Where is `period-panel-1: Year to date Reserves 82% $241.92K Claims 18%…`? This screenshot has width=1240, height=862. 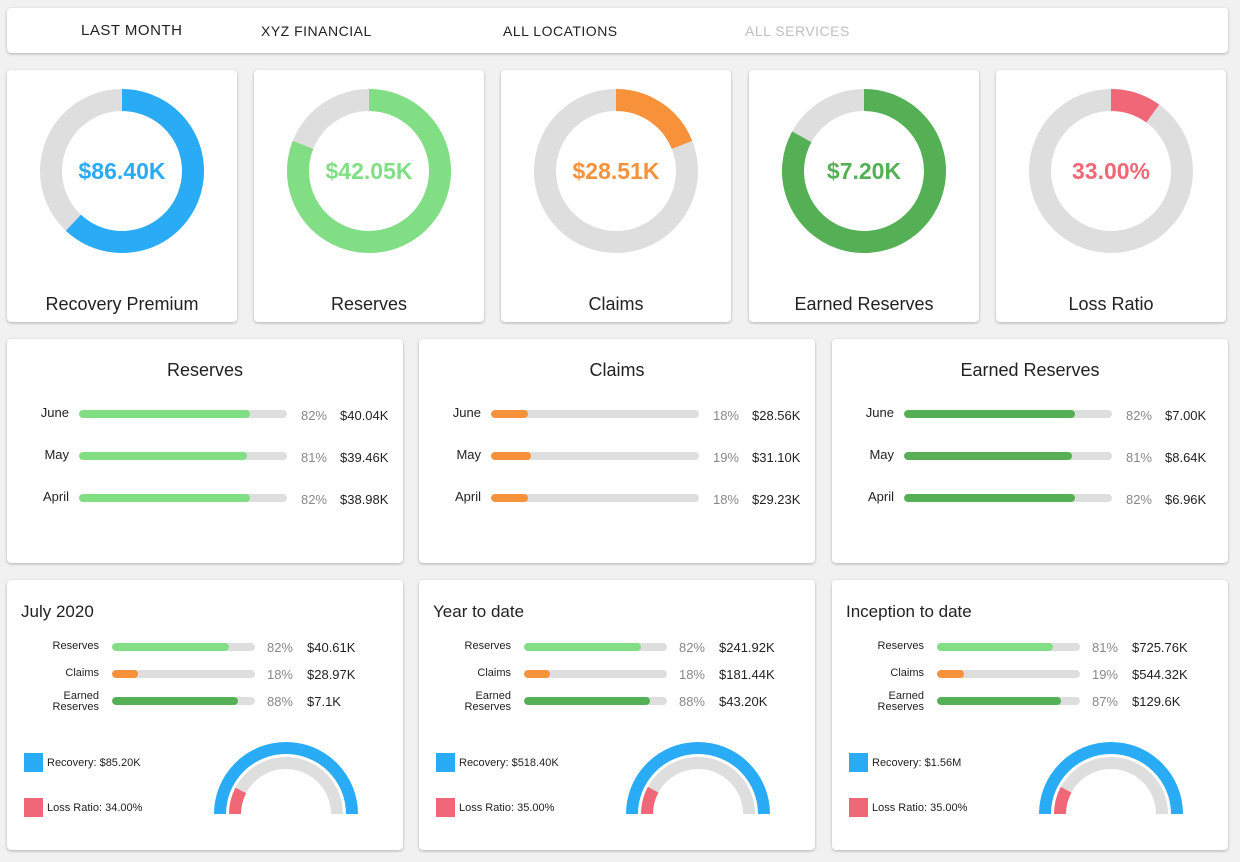 period-panel-1: Year to date Reserves 82% $241.92K Claims 18%… is located at coordinates (617, 715).